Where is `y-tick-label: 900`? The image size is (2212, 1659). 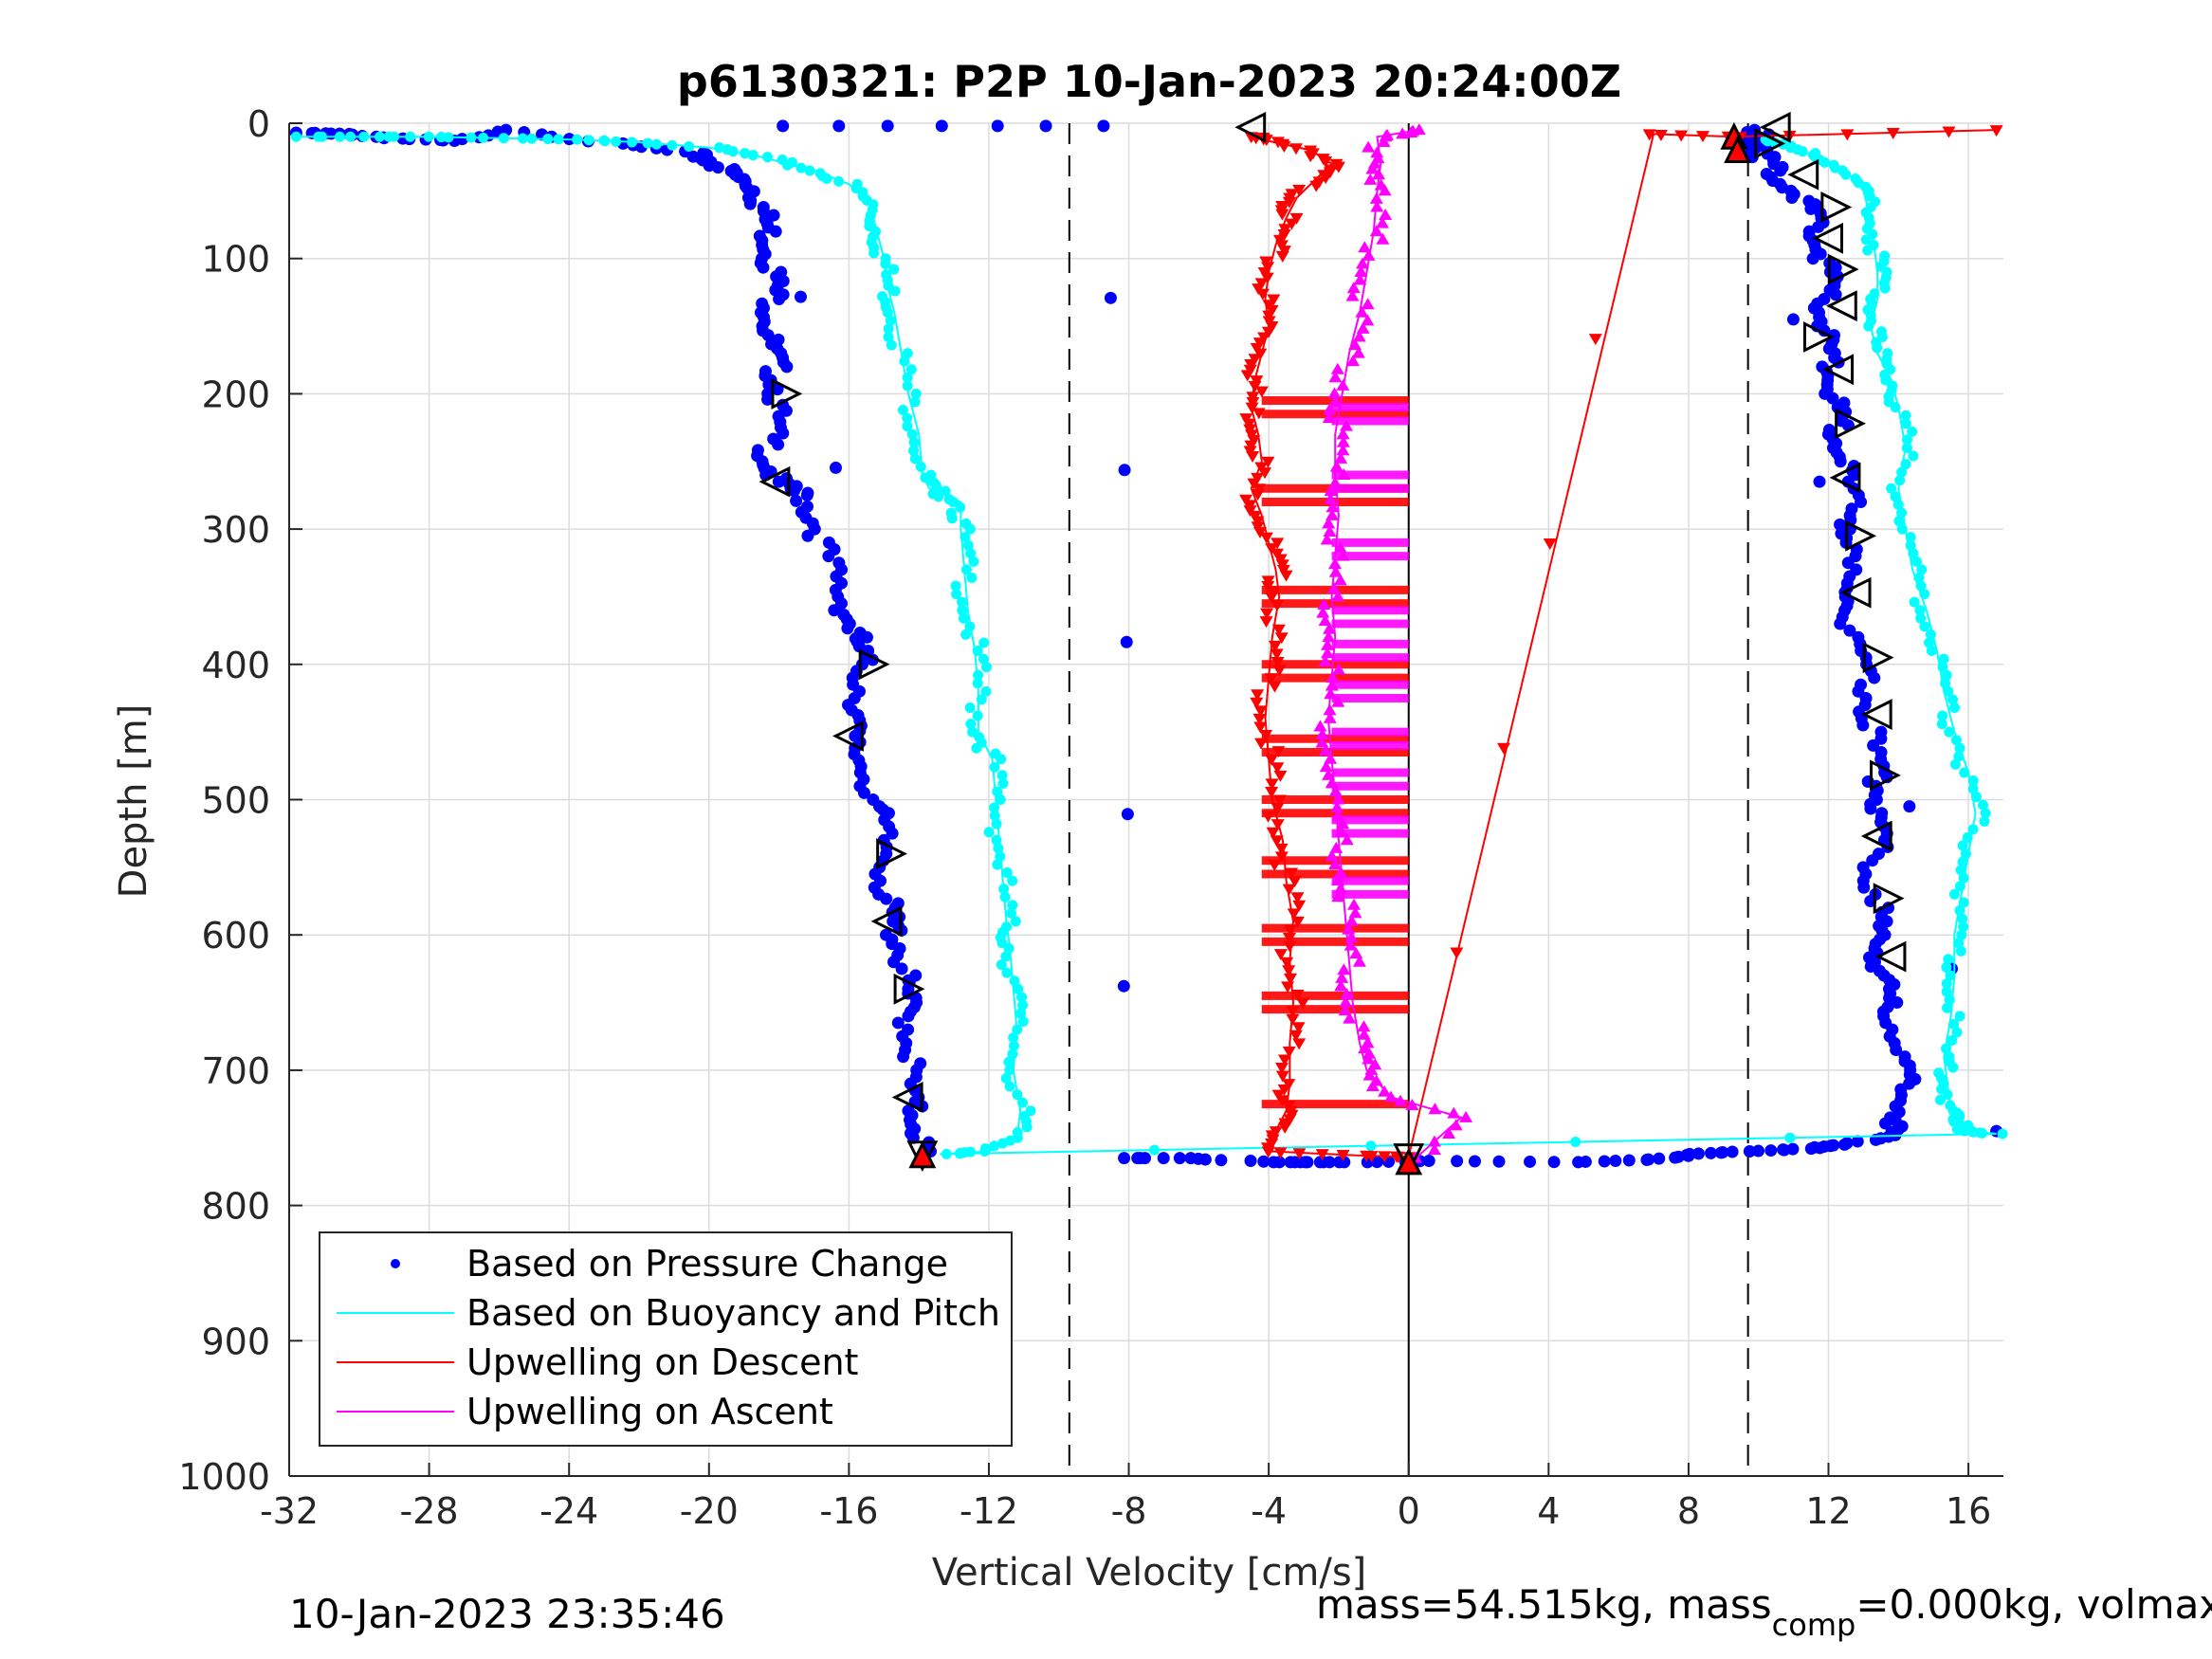
y-tick-label: 900 is located at coordinates (235, 1341).